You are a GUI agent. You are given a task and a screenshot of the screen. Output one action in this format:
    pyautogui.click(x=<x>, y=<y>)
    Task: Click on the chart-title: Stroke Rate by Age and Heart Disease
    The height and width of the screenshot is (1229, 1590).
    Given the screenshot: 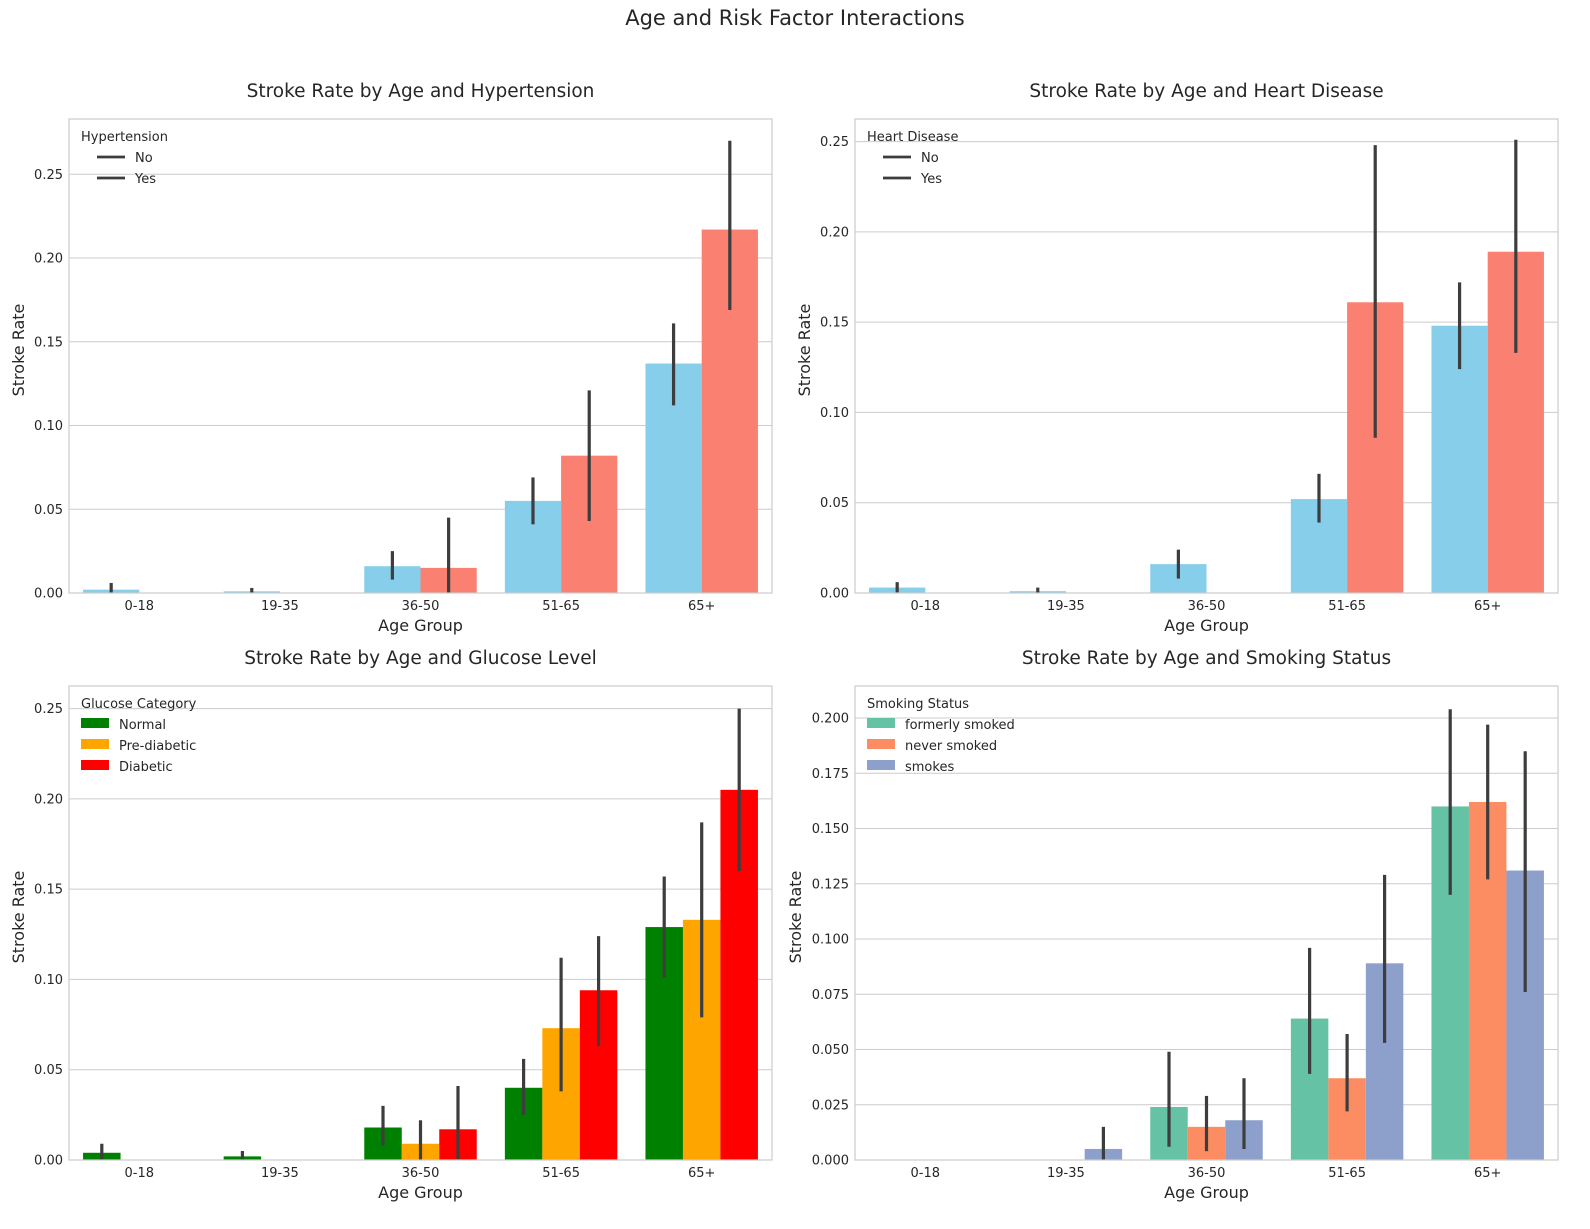 What is the action you would take?
    pyautogui.click(x=1206, y=91)
    